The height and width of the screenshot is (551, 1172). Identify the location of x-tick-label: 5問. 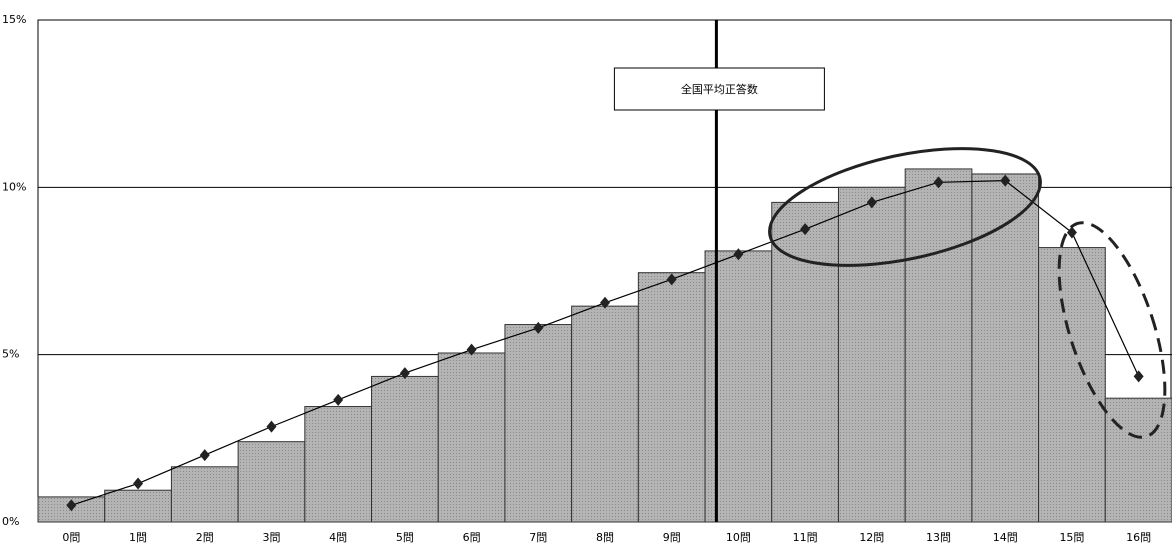
(405, 537).